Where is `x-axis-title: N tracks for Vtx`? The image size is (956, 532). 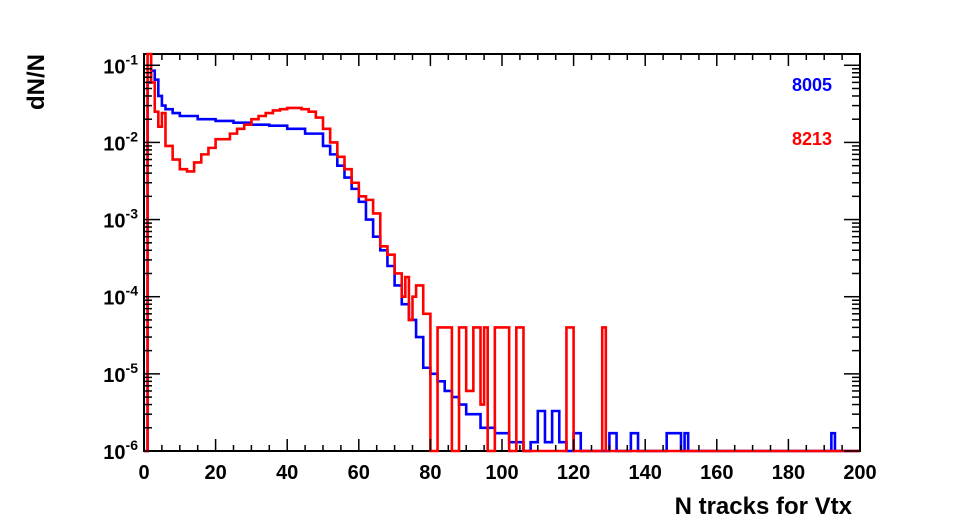
x-axis-title: N tracks for Vtx is located at coordinates (764, 506).